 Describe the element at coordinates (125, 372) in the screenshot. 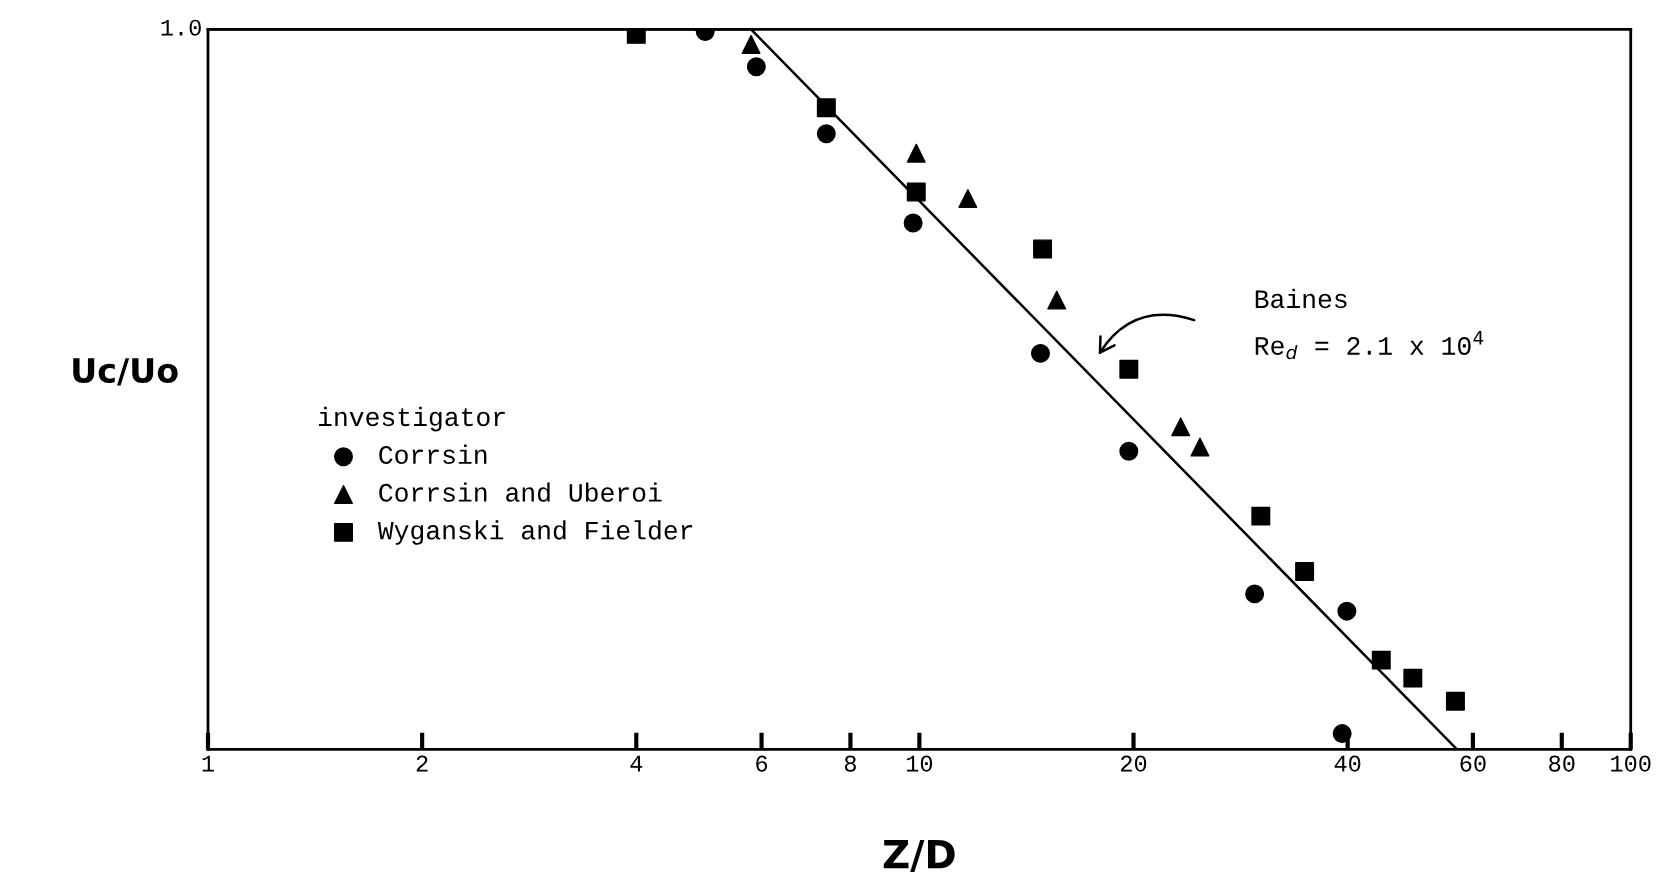

I see `y-axis-title: Uc/Uo` at that location.